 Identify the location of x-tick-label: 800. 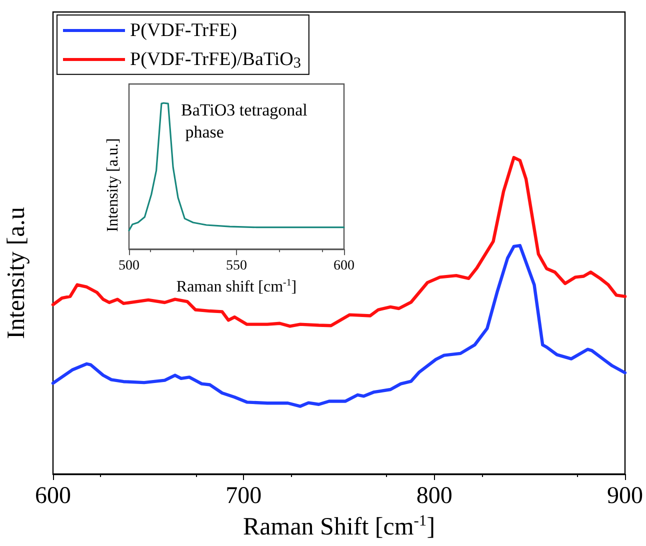
(434, 496).